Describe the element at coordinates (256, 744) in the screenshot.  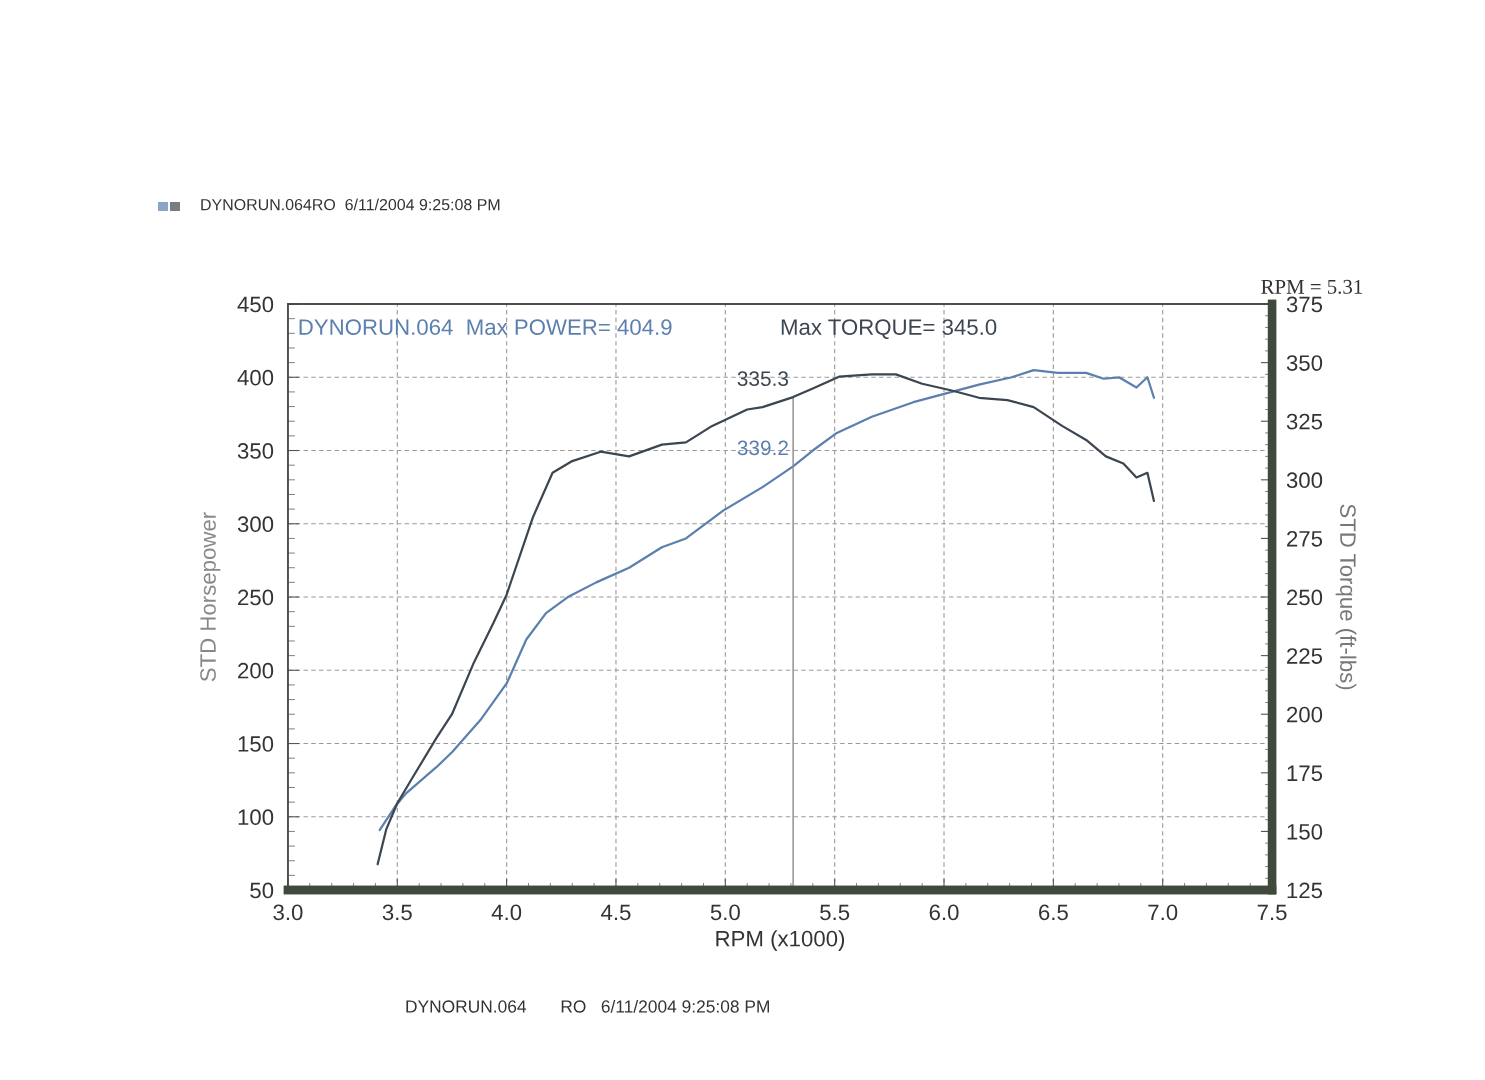
I see `y-tick-label: 150` at that location.